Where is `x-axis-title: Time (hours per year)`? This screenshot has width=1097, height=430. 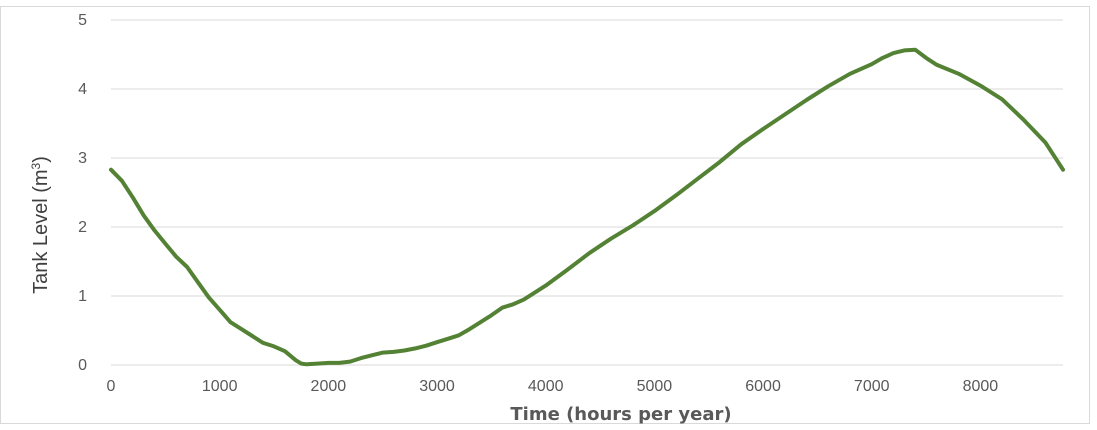 x-axis-title: Time (hours per year) is located at coordinates (620, 414).